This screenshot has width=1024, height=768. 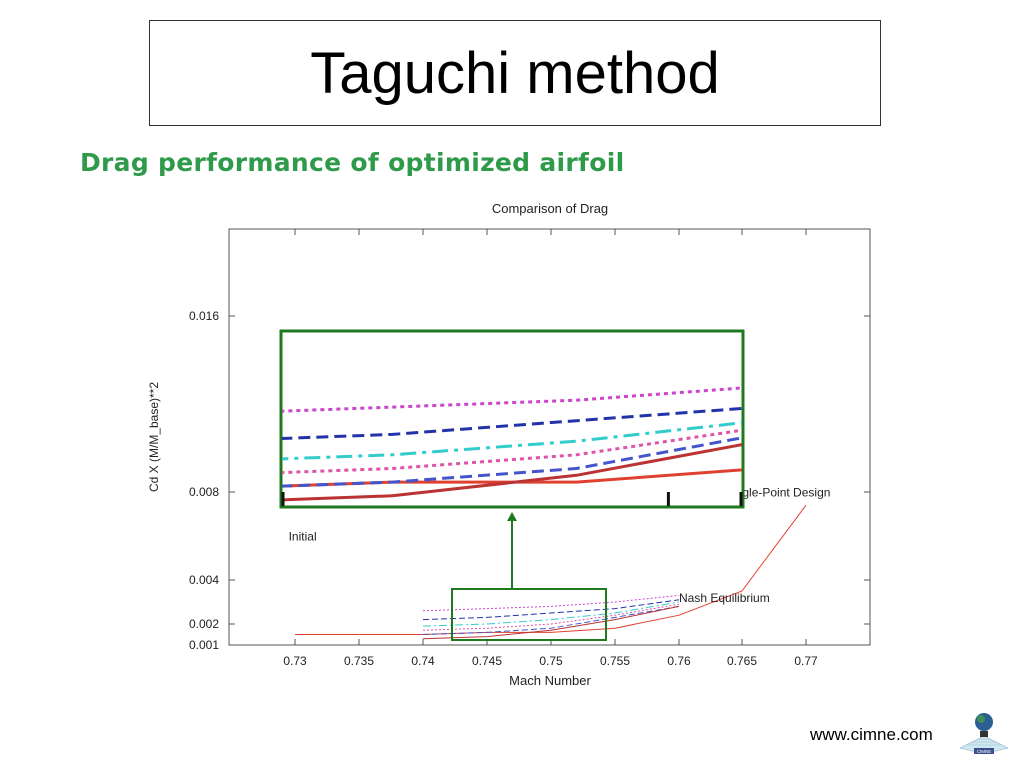 I want to click on y-tick-label: 0.008, so click(x=204, y=492).